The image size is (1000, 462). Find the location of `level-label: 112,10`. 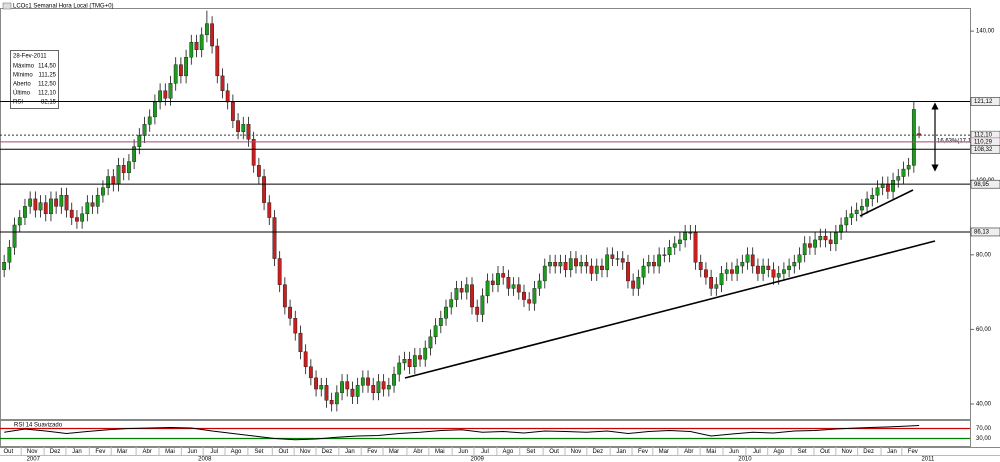

level-label: 112,10 is located at coordinates (983, 136).